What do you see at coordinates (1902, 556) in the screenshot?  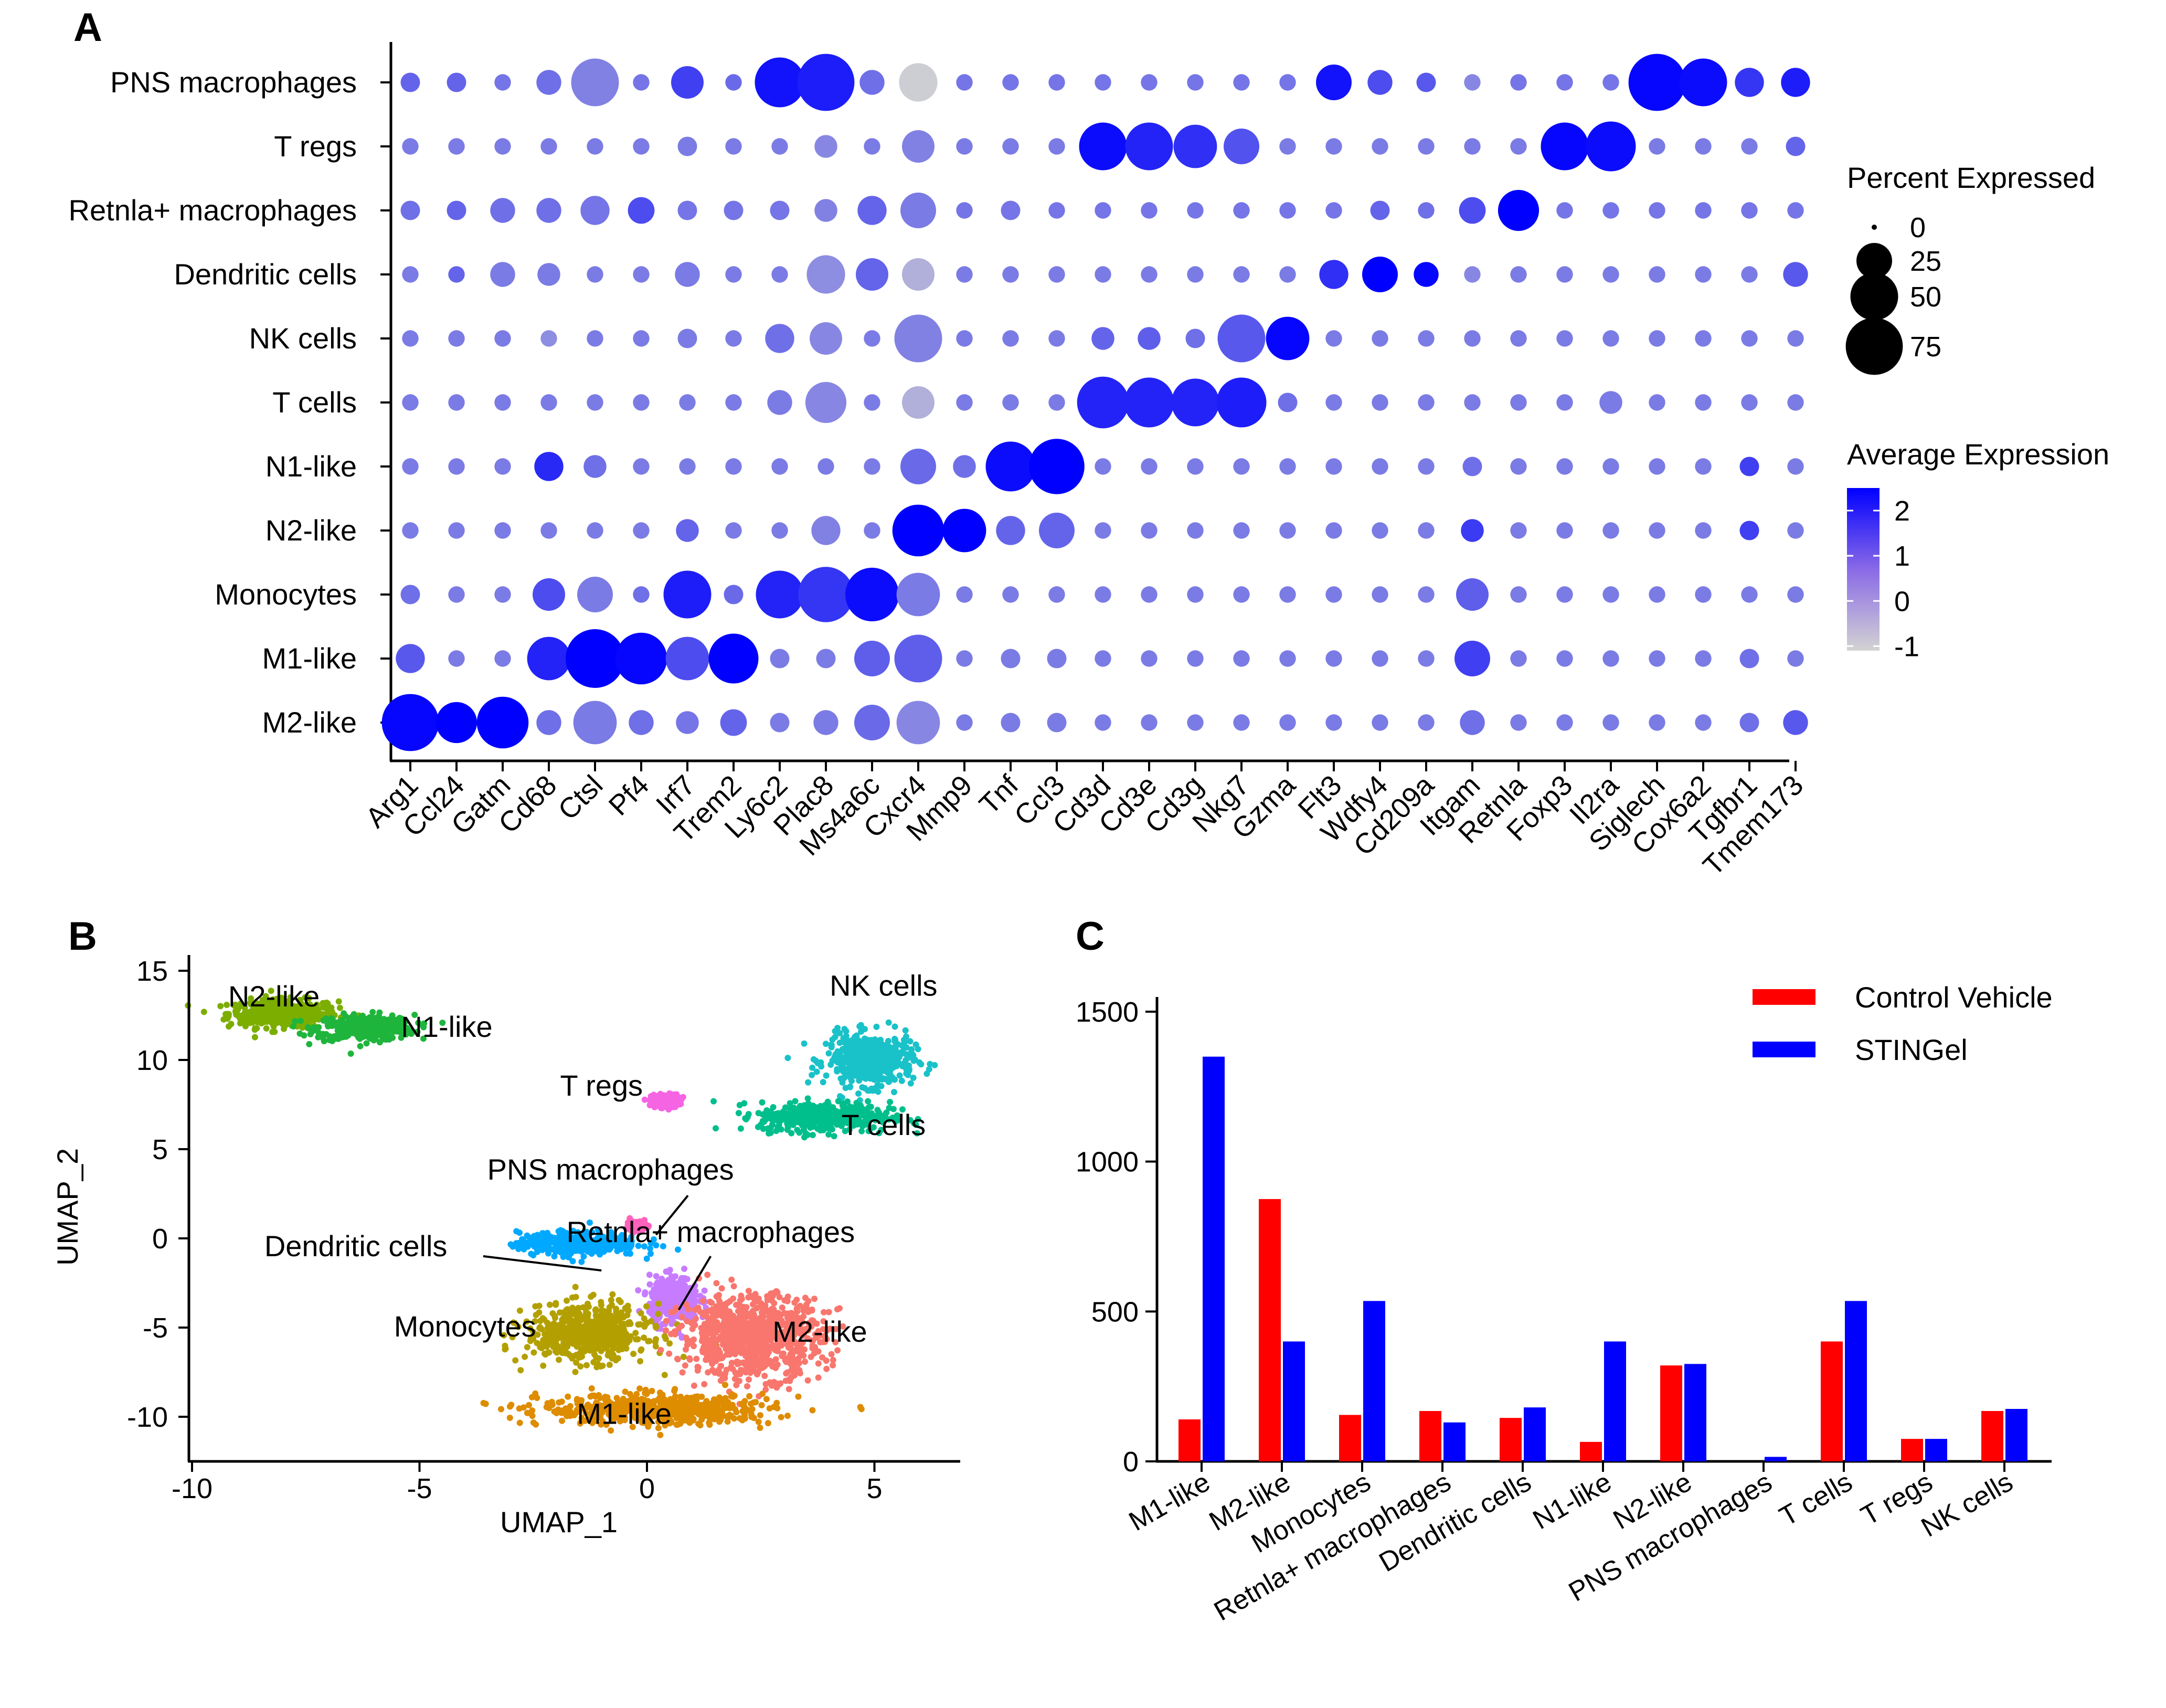 I see `colorbar-label: 1` at bounding box center [1902, 556].